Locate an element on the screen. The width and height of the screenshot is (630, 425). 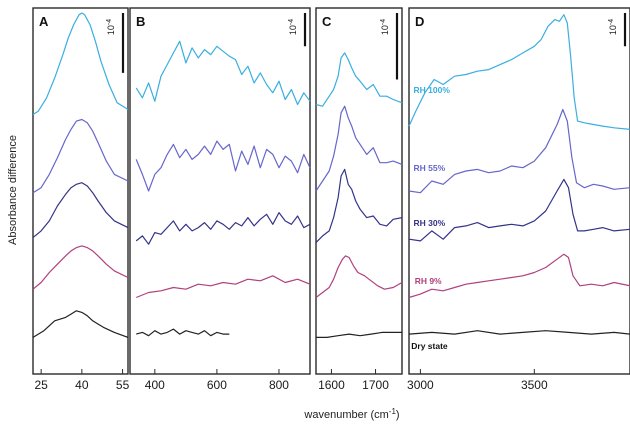
x-axis-label-main: wavenumber (cm is located at coordinates (345, 415).